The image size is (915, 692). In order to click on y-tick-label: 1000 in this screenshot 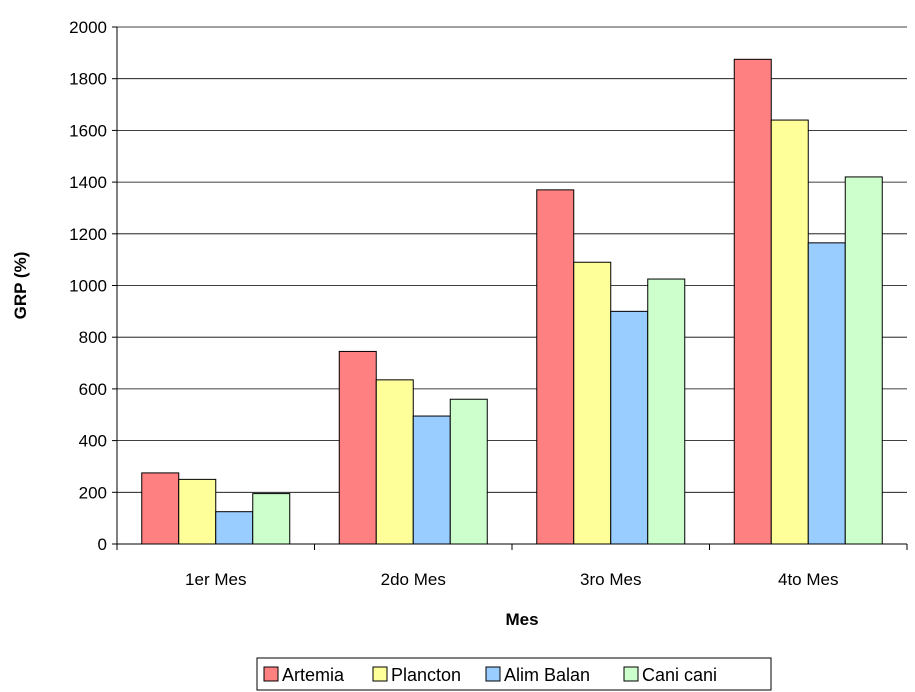, I will do `click(88, 286)`.